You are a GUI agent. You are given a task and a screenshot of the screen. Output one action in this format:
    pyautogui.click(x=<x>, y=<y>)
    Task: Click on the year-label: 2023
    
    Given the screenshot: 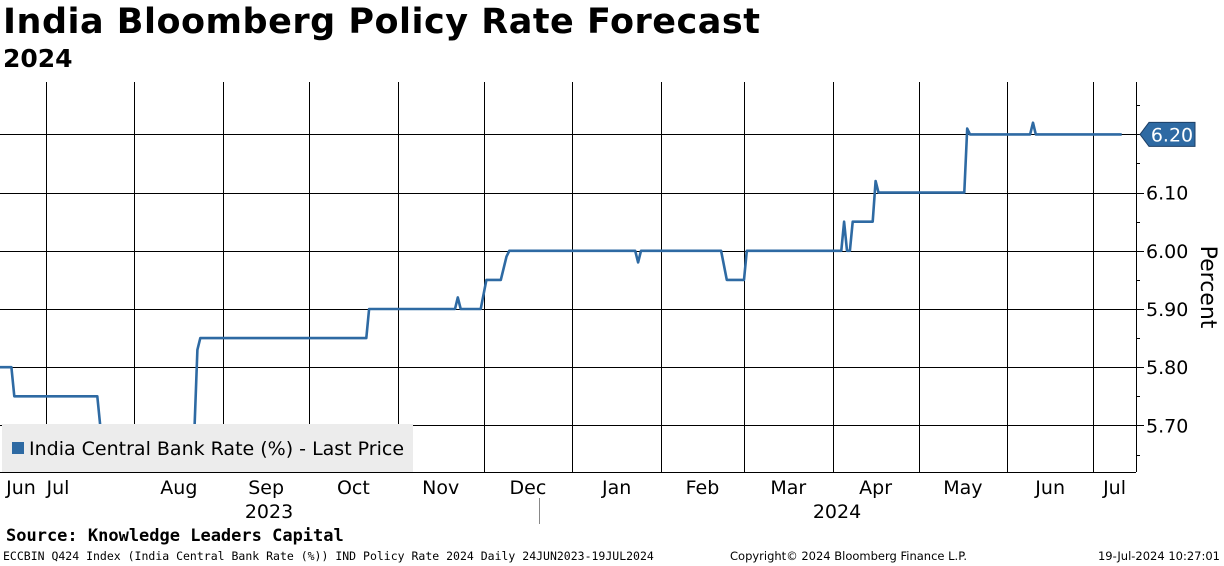 What is the action you would take?
    pyautogui.click(x=269, y=512)
    